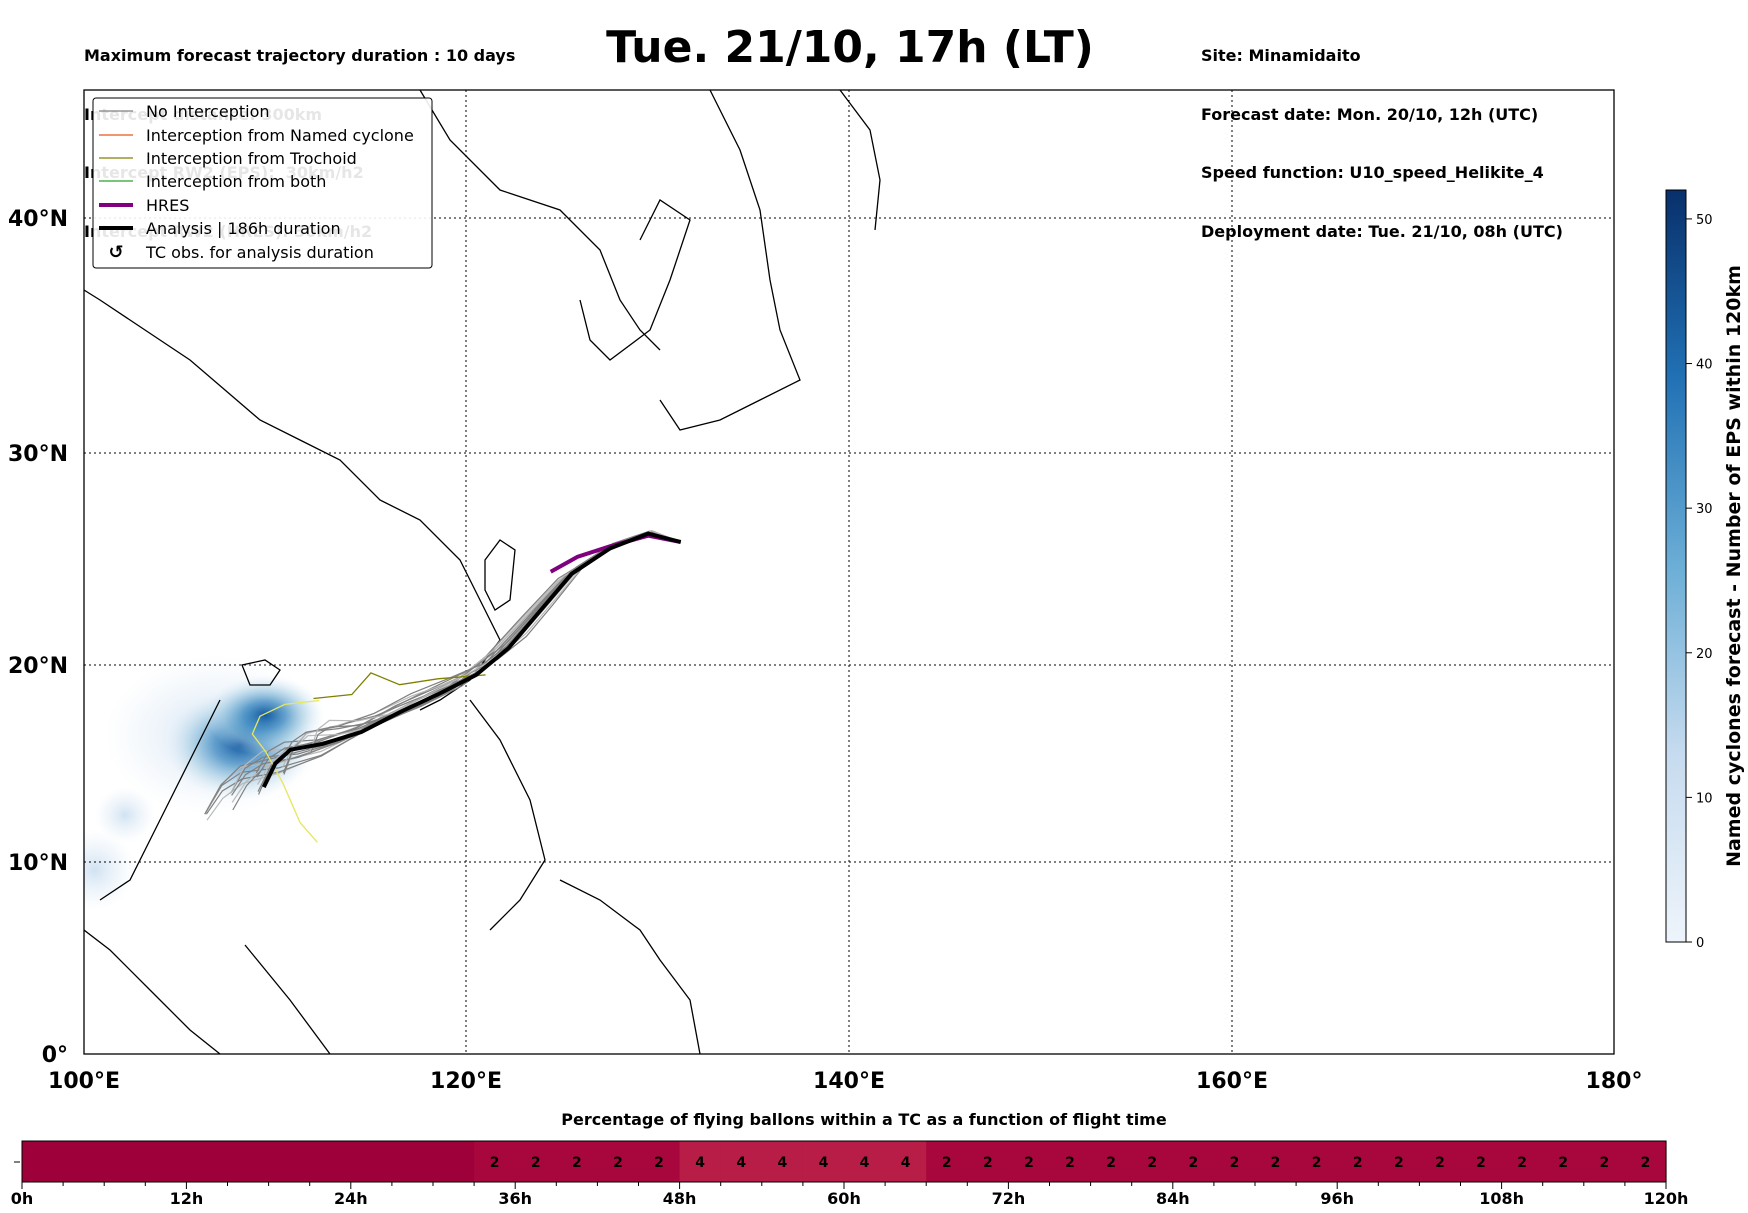 This screenshot has width=1748, height=1213. Describe the element at coordinates (680, 1198) in the screenshot. I see `bar-xtick-label: 48h` at that location.